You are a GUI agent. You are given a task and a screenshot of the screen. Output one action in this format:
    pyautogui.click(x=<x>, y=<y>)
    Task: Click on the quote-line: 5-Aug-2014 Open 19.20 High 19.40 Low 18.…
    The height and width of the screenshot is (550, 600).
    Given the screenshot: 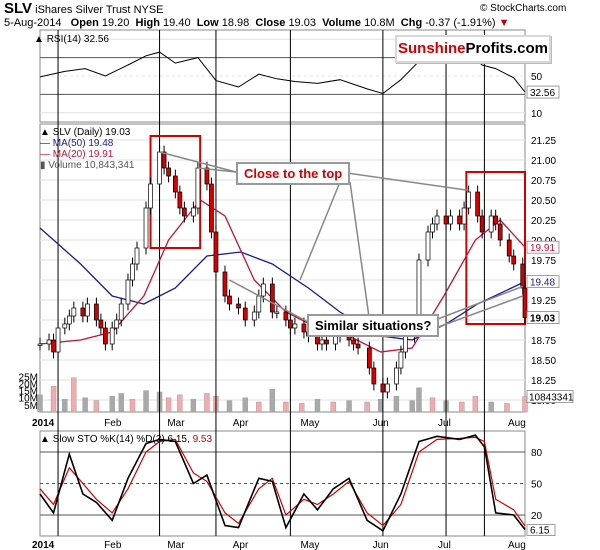 What is the action you would take?
    pyautogui.click(x=257, y=23)
    